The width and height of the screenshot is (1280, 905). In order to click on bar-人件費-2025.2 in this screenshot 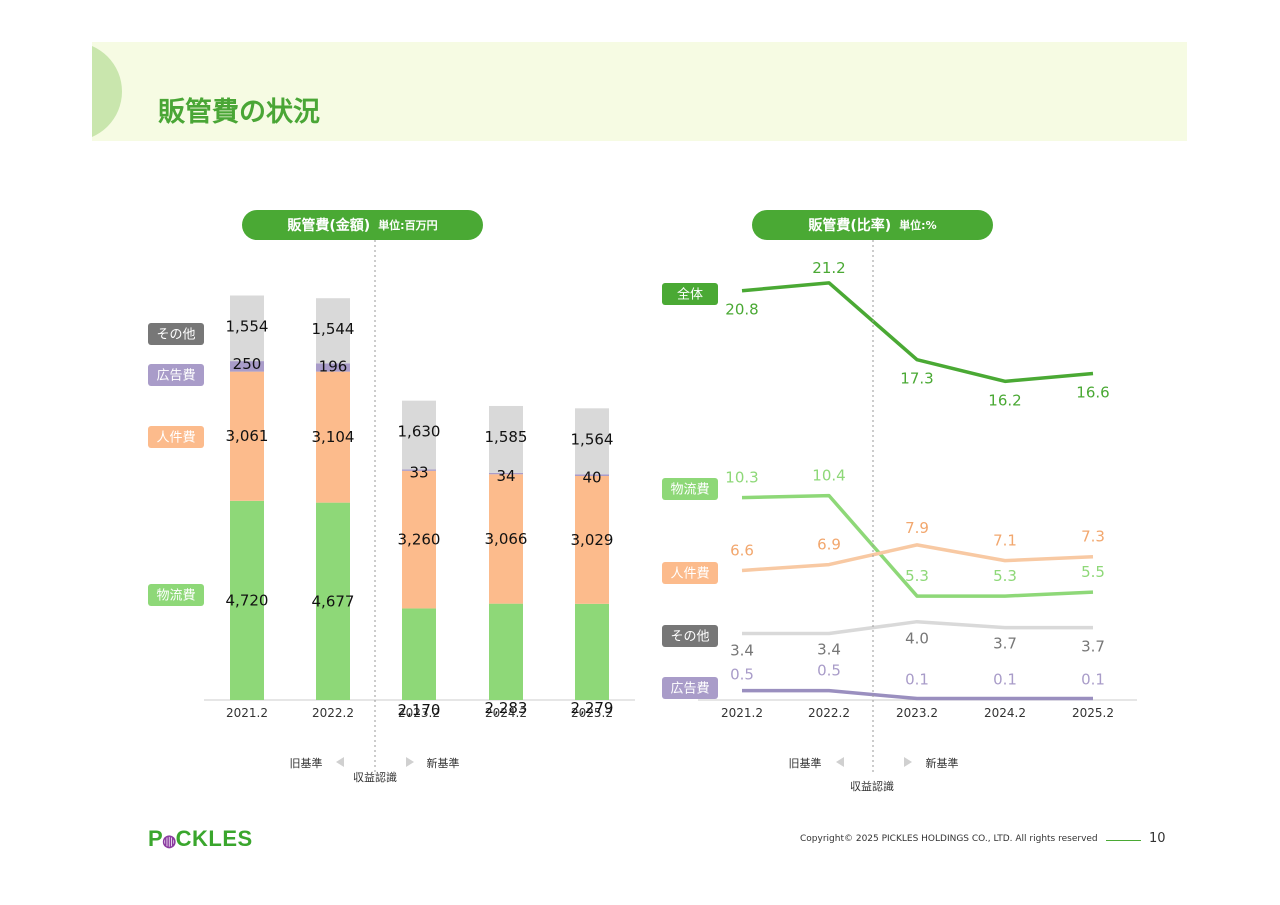, I will do `click(592, 540)`.